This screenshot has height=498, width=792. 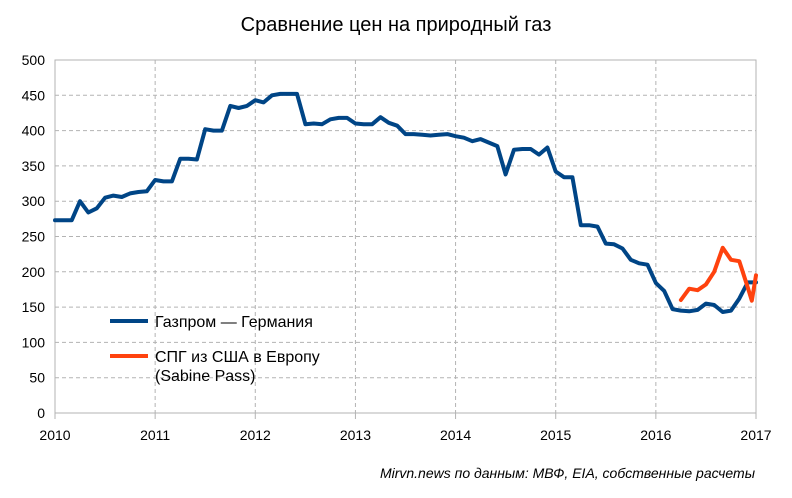 What do you see at coordinates (237, 357) in the screenshot?
I see `legend-label: СПГ из США в Европу` at bounding box center [237, 357].